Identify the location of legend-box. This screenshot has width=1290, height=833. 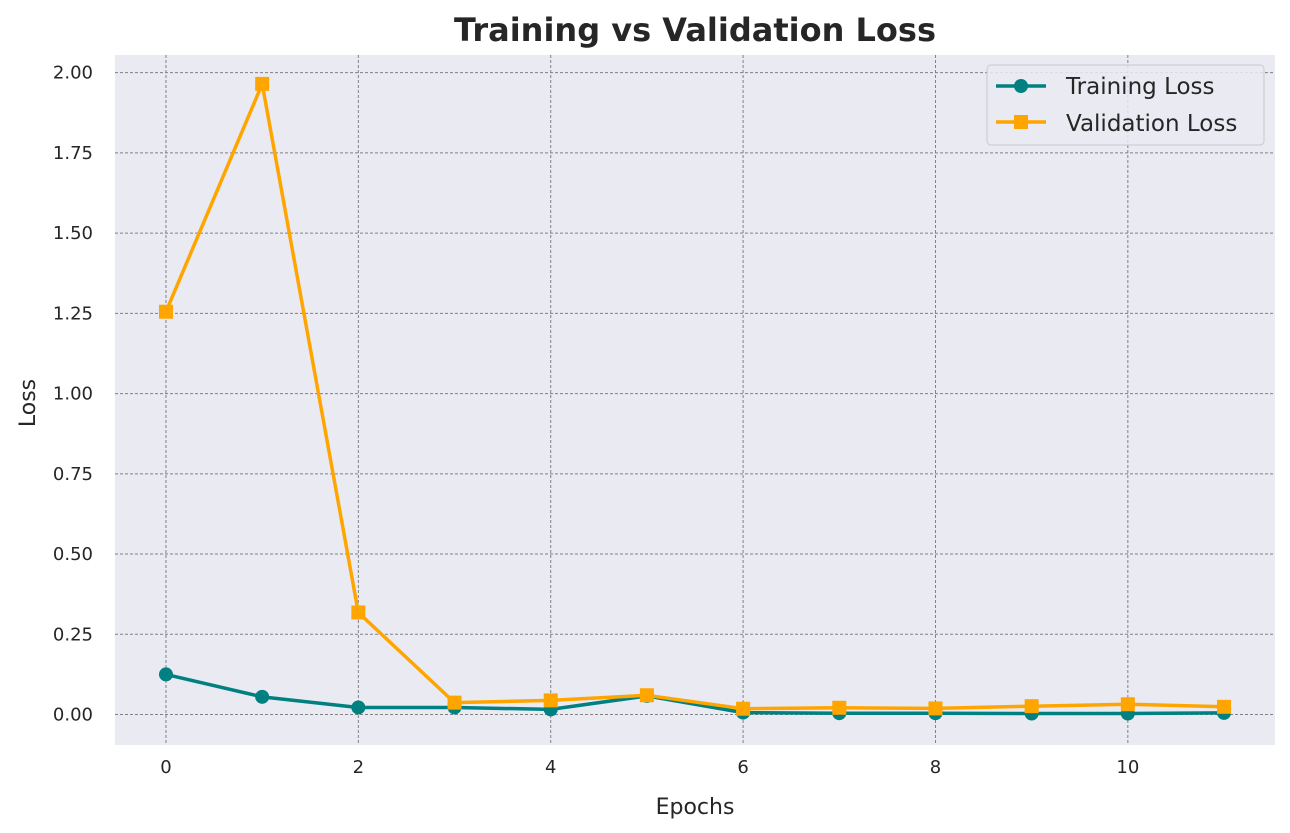
(1125, 105).